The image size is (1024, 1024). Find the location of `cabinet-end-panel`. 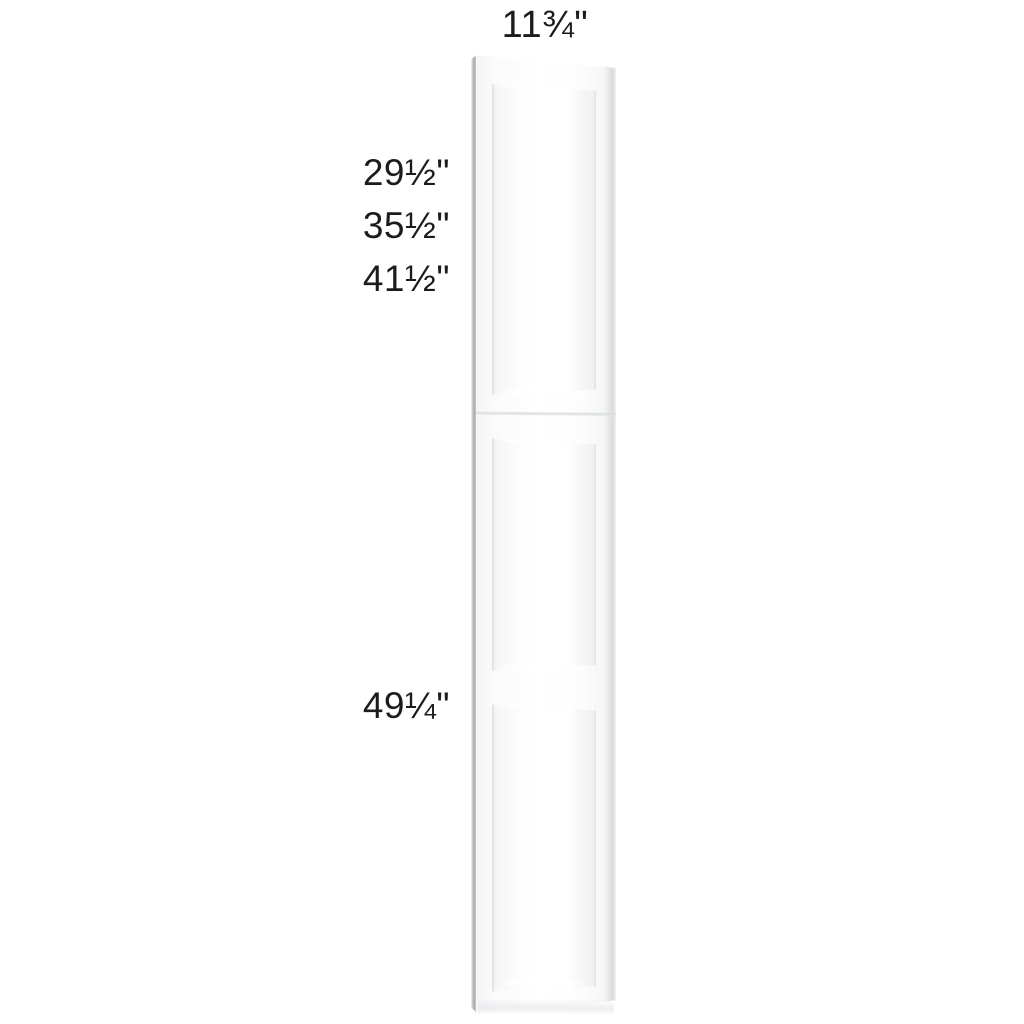

cabinet-end-panel is located at coordinates (542, 534).